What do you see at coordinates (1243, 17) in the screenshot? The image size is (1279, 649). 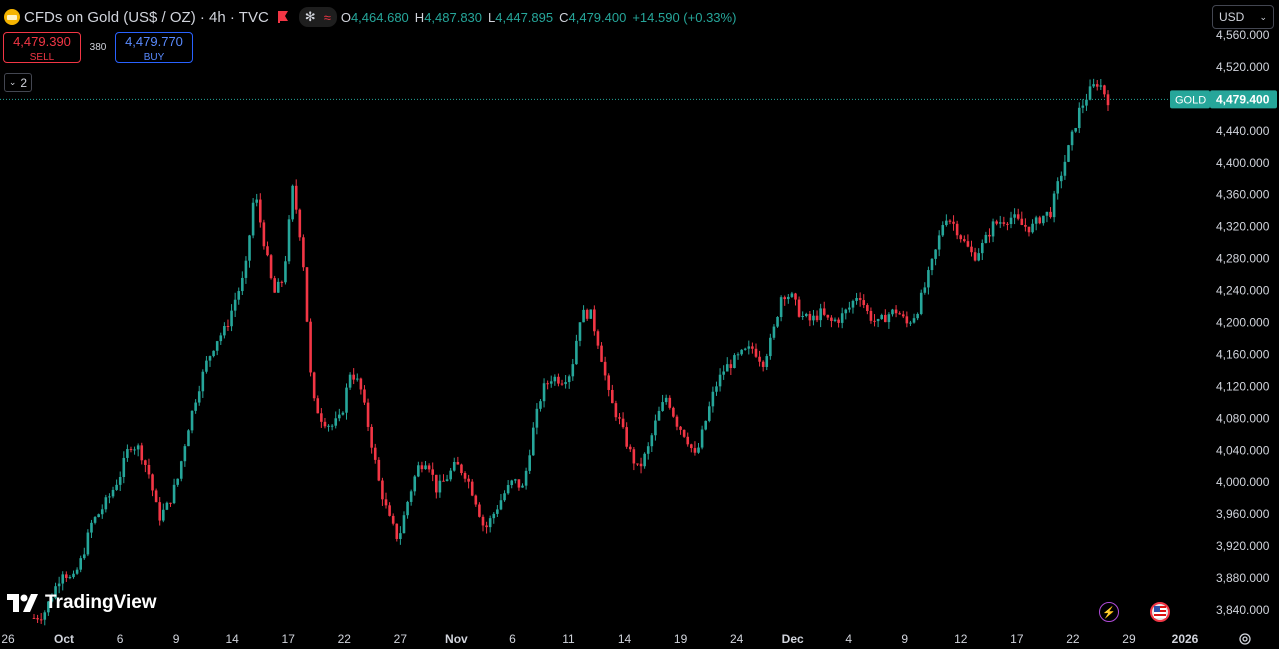 I see `currency-select: USD ⌄` at bounding box center [1243, 17].